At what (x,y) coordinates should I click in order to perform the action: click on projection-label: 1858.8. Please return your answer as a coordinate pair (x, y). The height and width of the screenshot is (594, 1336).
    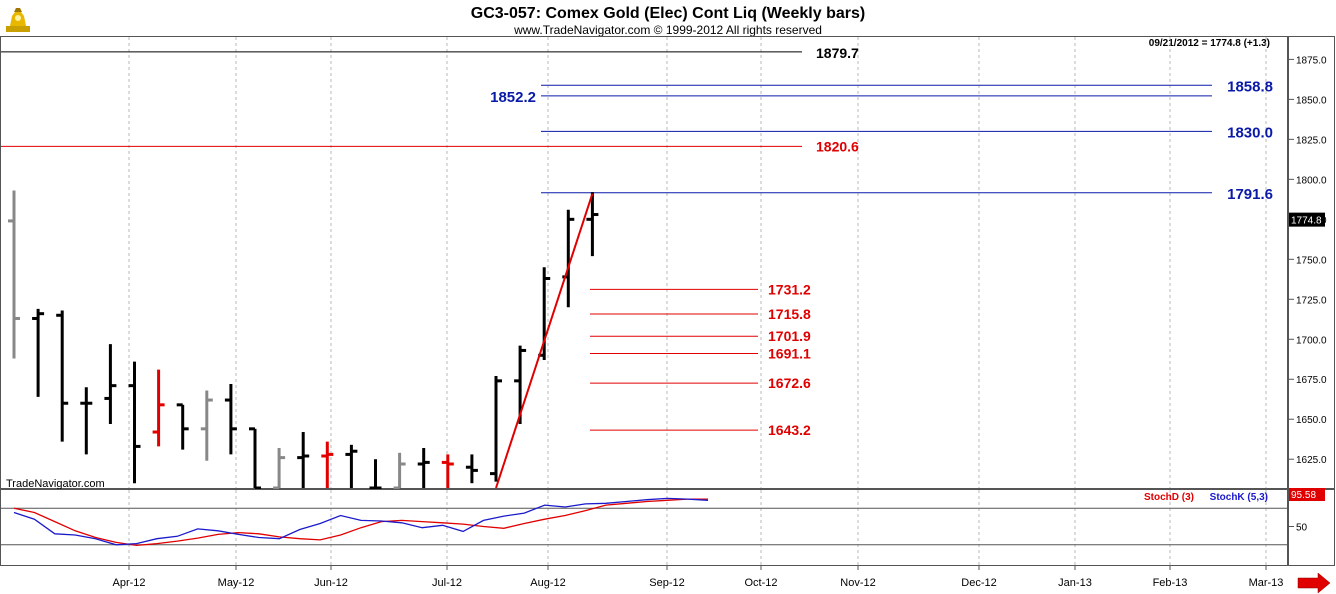
    Looking at the image, I should click on (1250, 86).